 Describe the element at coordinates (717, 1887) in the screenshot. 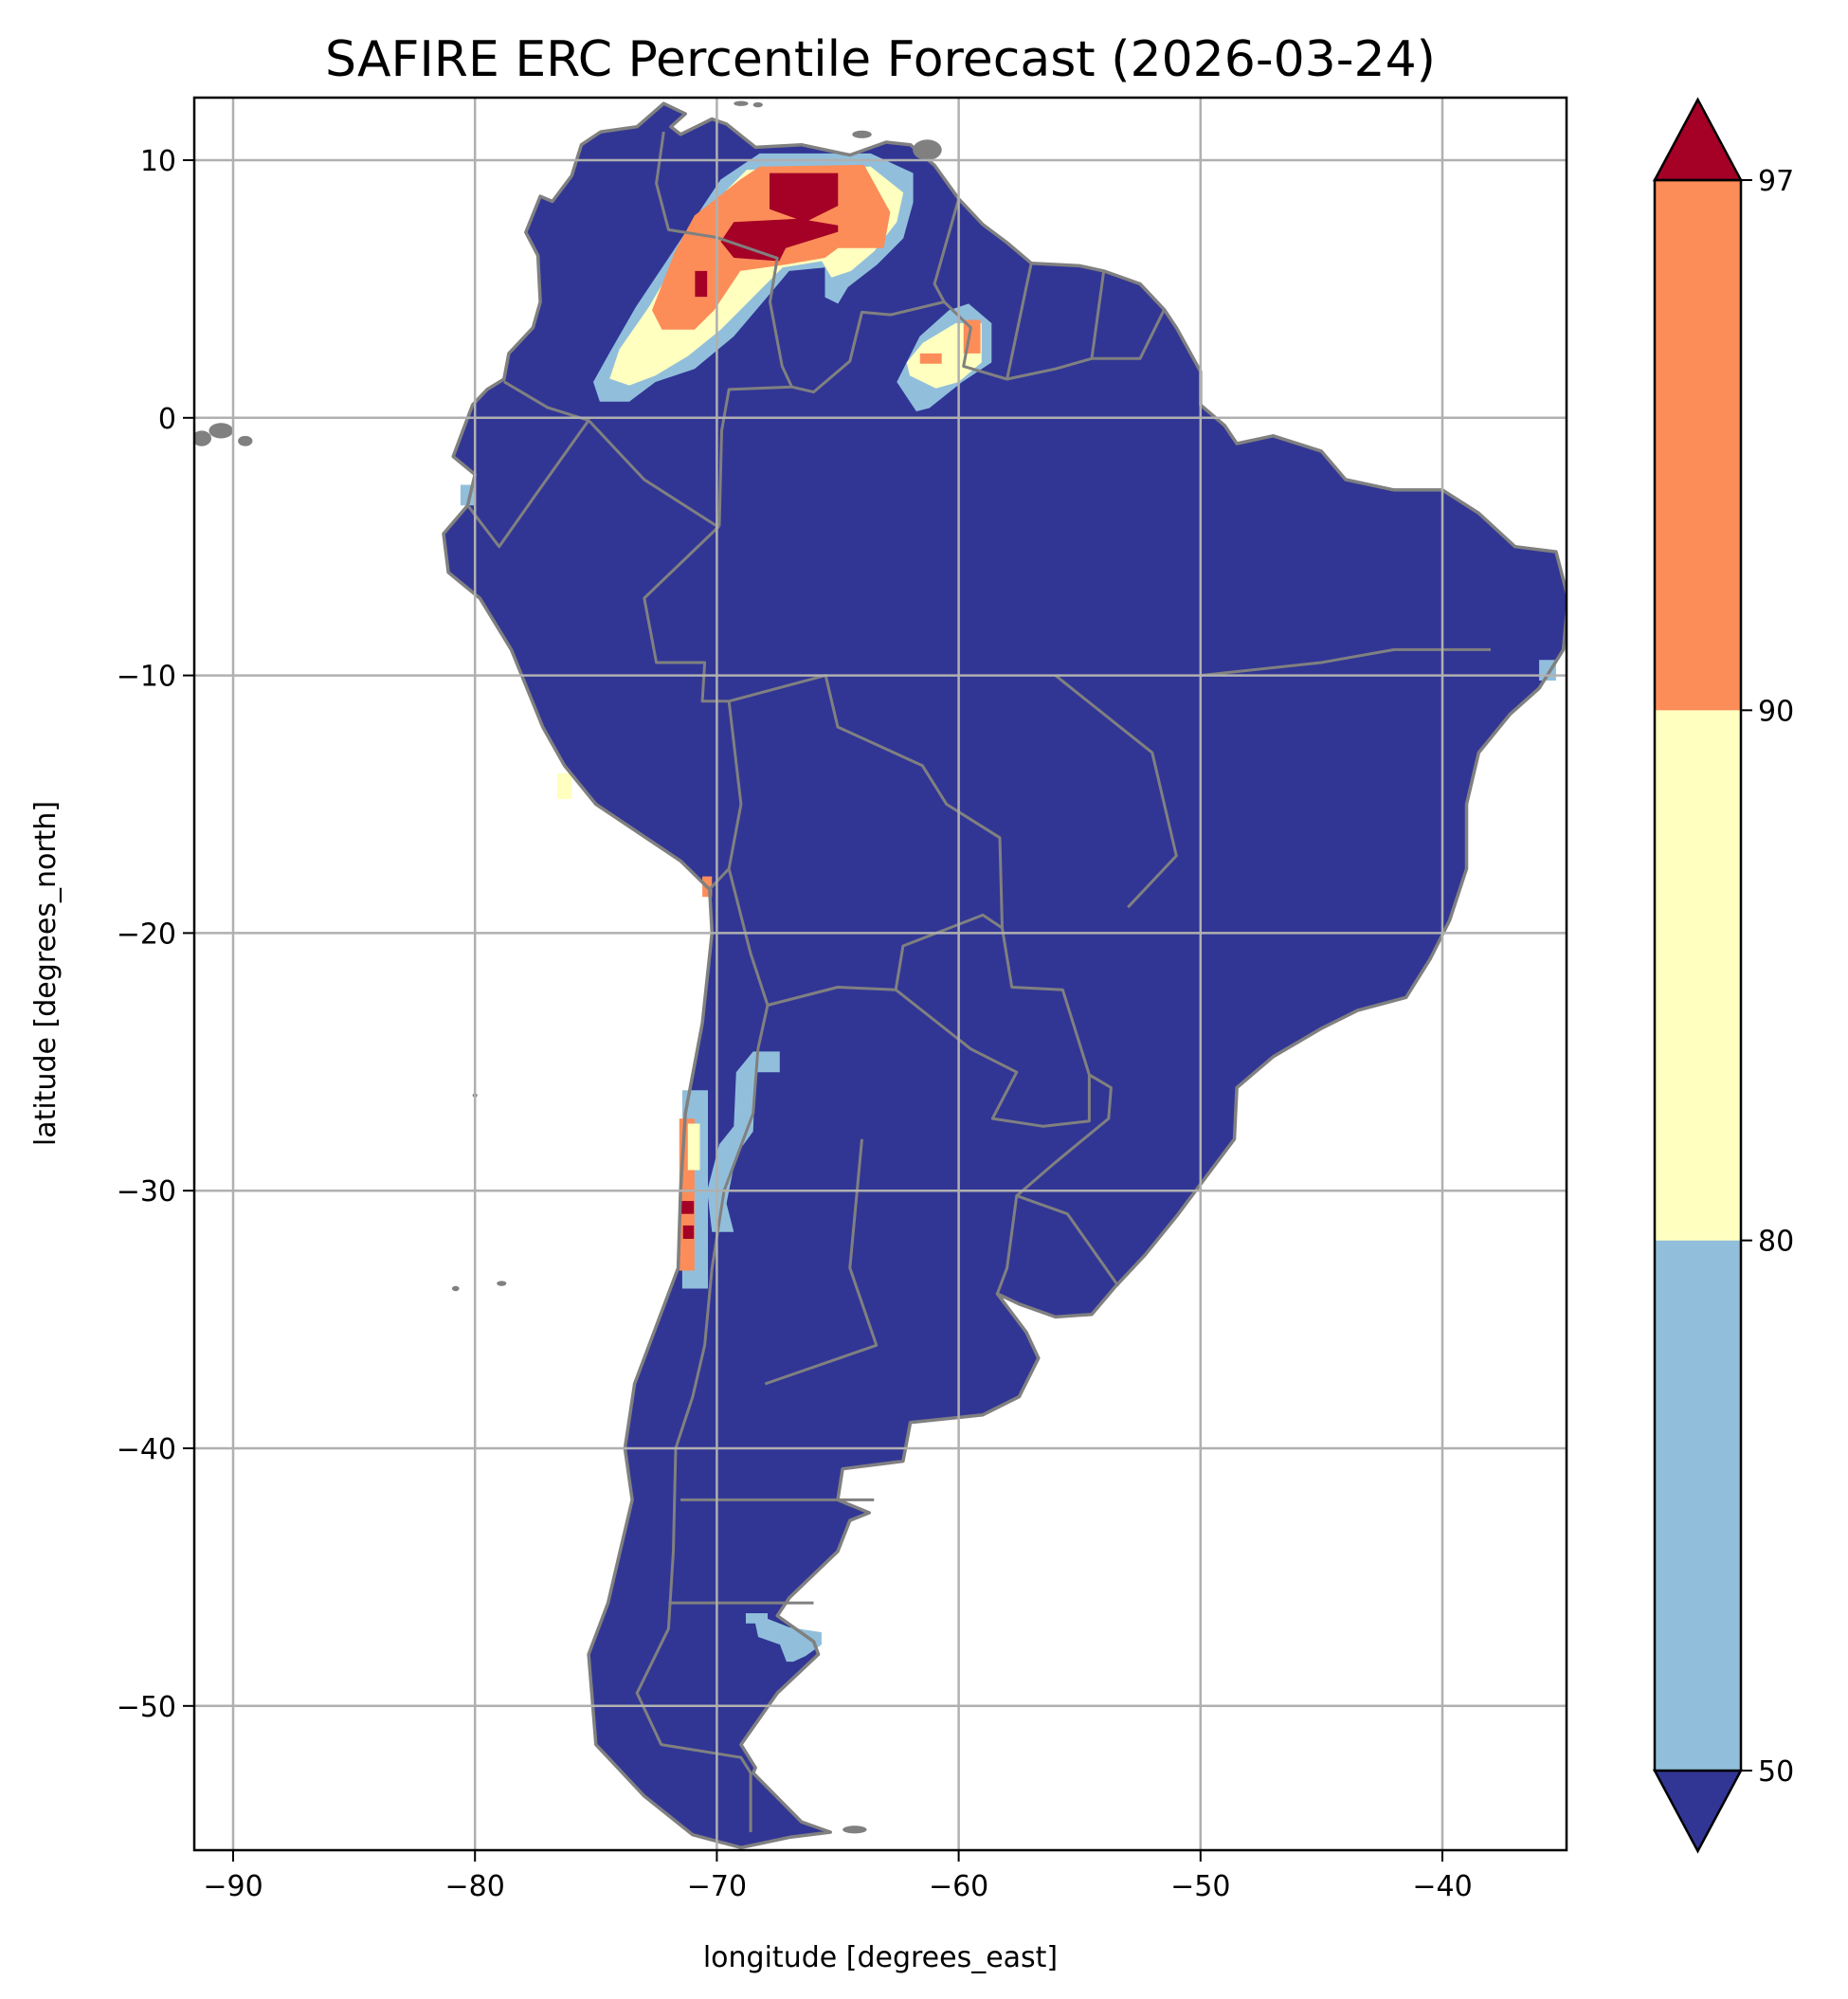

I see `x-tick-label: −70` at that location.